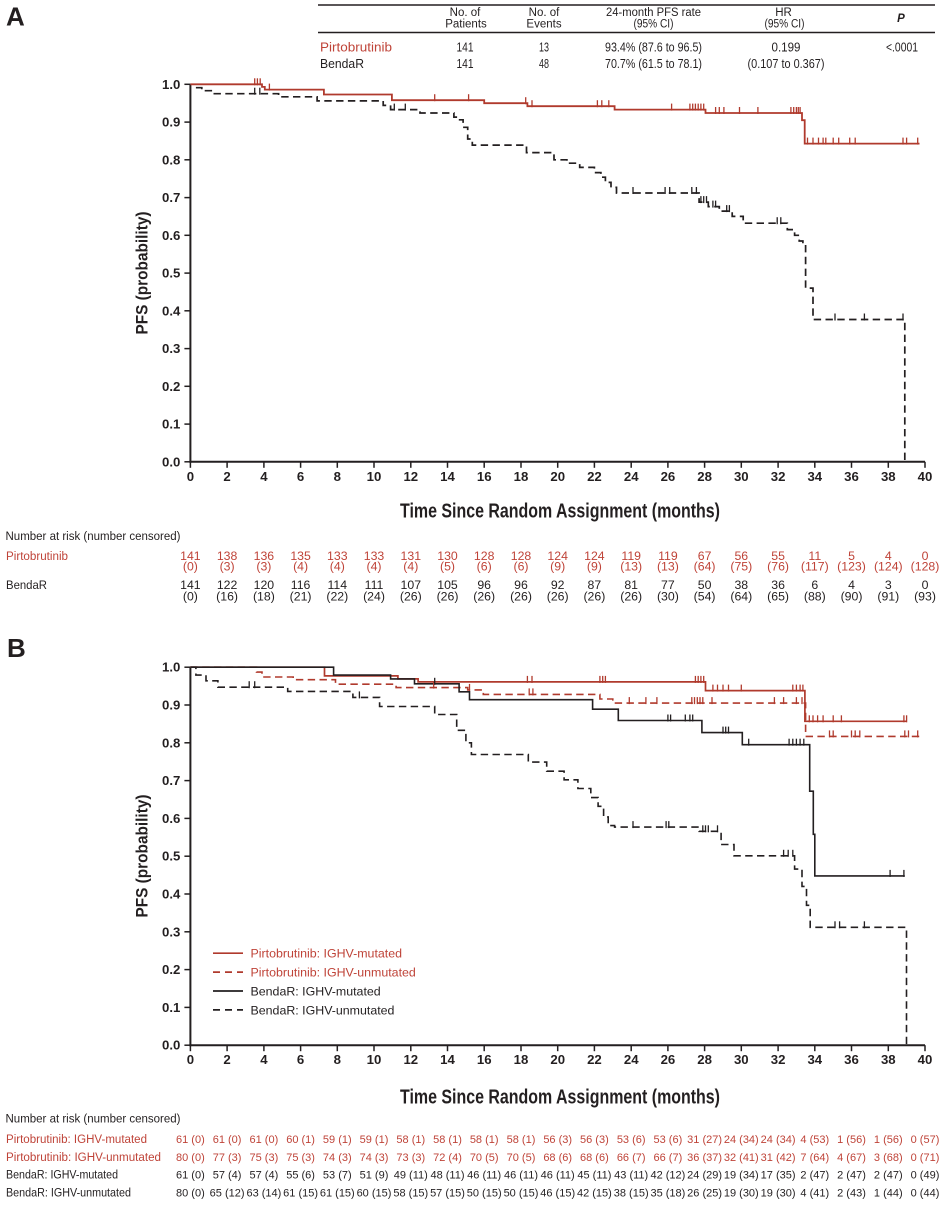 This screenshot has width=952, height=1206. Describe the element at coordinates (668, 567) in the screenshot. I see `svg-text: (13)` at that location.